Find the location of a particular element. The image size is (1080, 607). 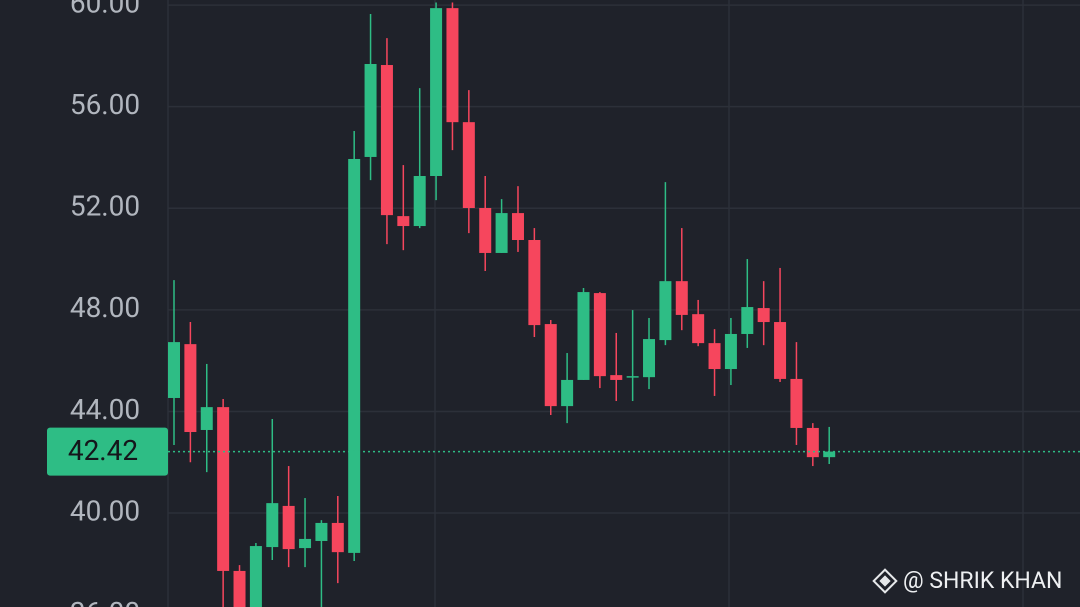

y-tick-label: 40.00 is located at coordinates (105, 510).